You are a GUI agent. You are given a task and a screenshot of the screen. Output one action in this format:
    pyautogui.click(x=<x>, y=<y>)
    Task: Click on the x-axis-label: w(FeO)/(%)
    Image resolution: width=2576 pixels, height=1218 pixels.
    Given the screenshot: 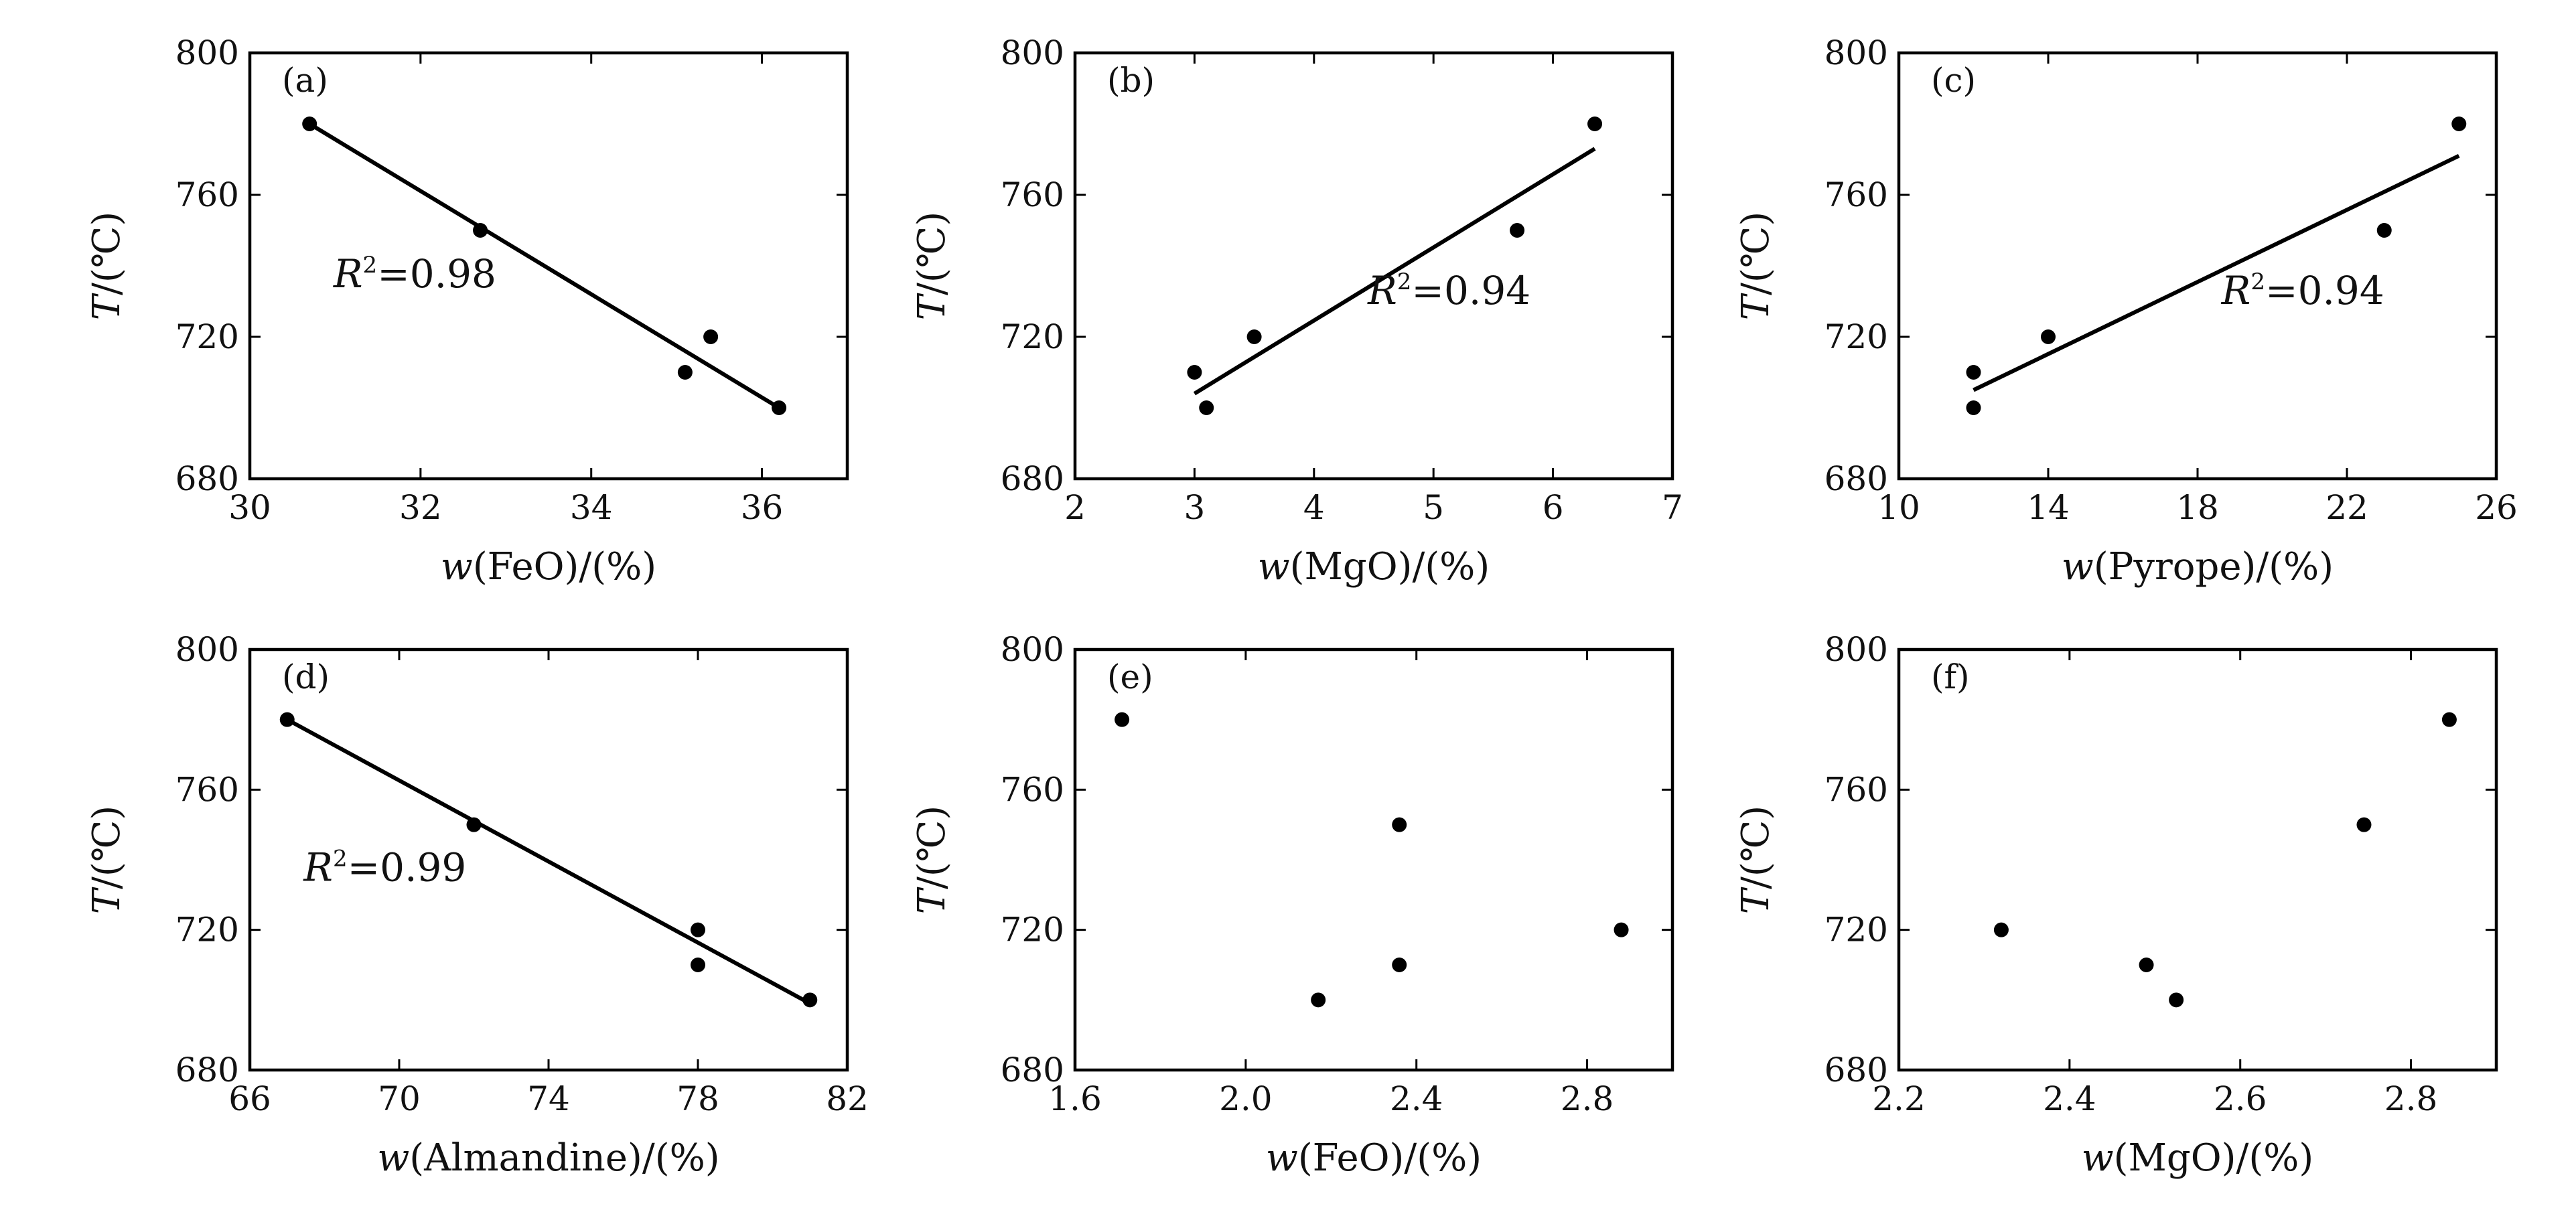 What is the action you would take?
    pyautogui.click(x=1374, y=1158)
    